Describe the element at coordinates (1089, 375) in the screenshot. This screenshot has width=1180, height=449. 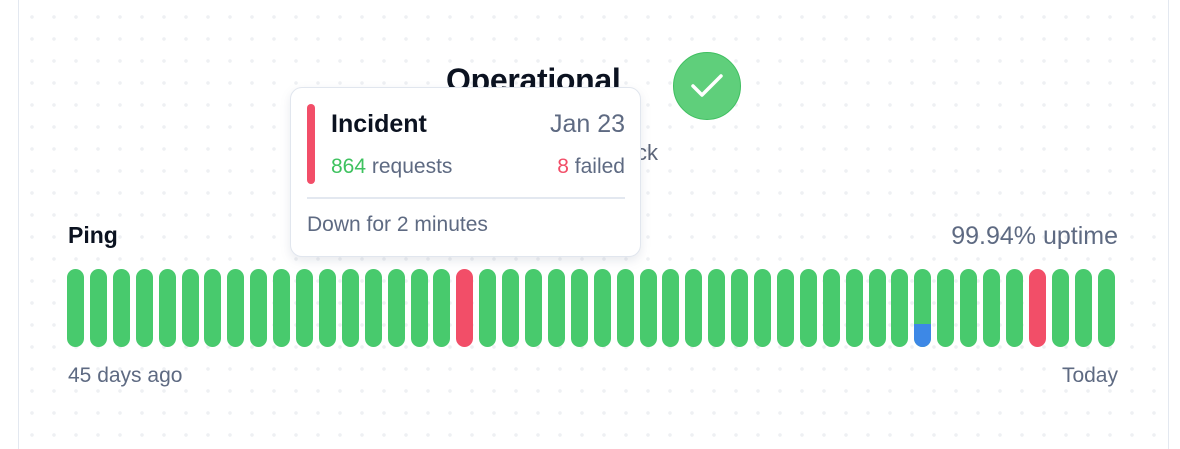
I see `end-label: Today` at that location.